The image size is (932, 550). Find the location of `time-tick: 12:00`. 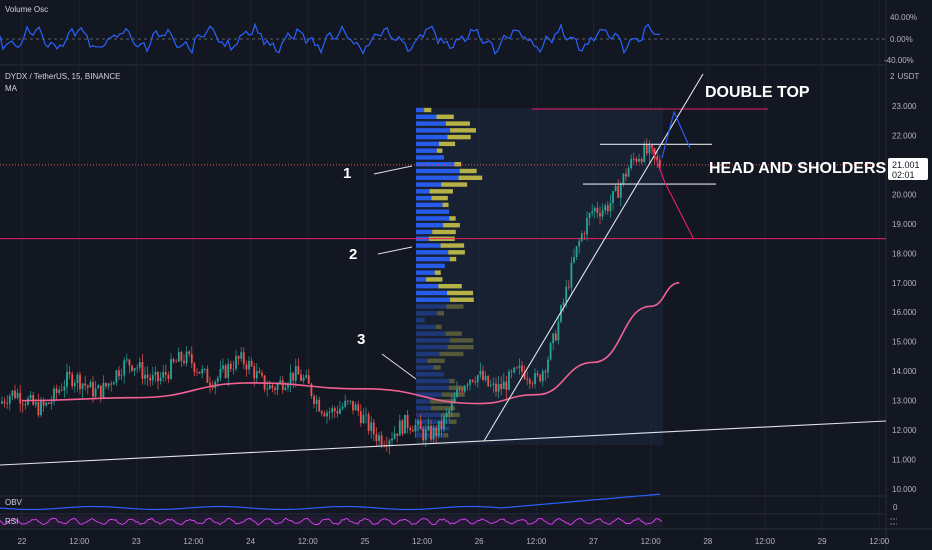

time-tick: 12:00 is located at coordinates (879, 541).